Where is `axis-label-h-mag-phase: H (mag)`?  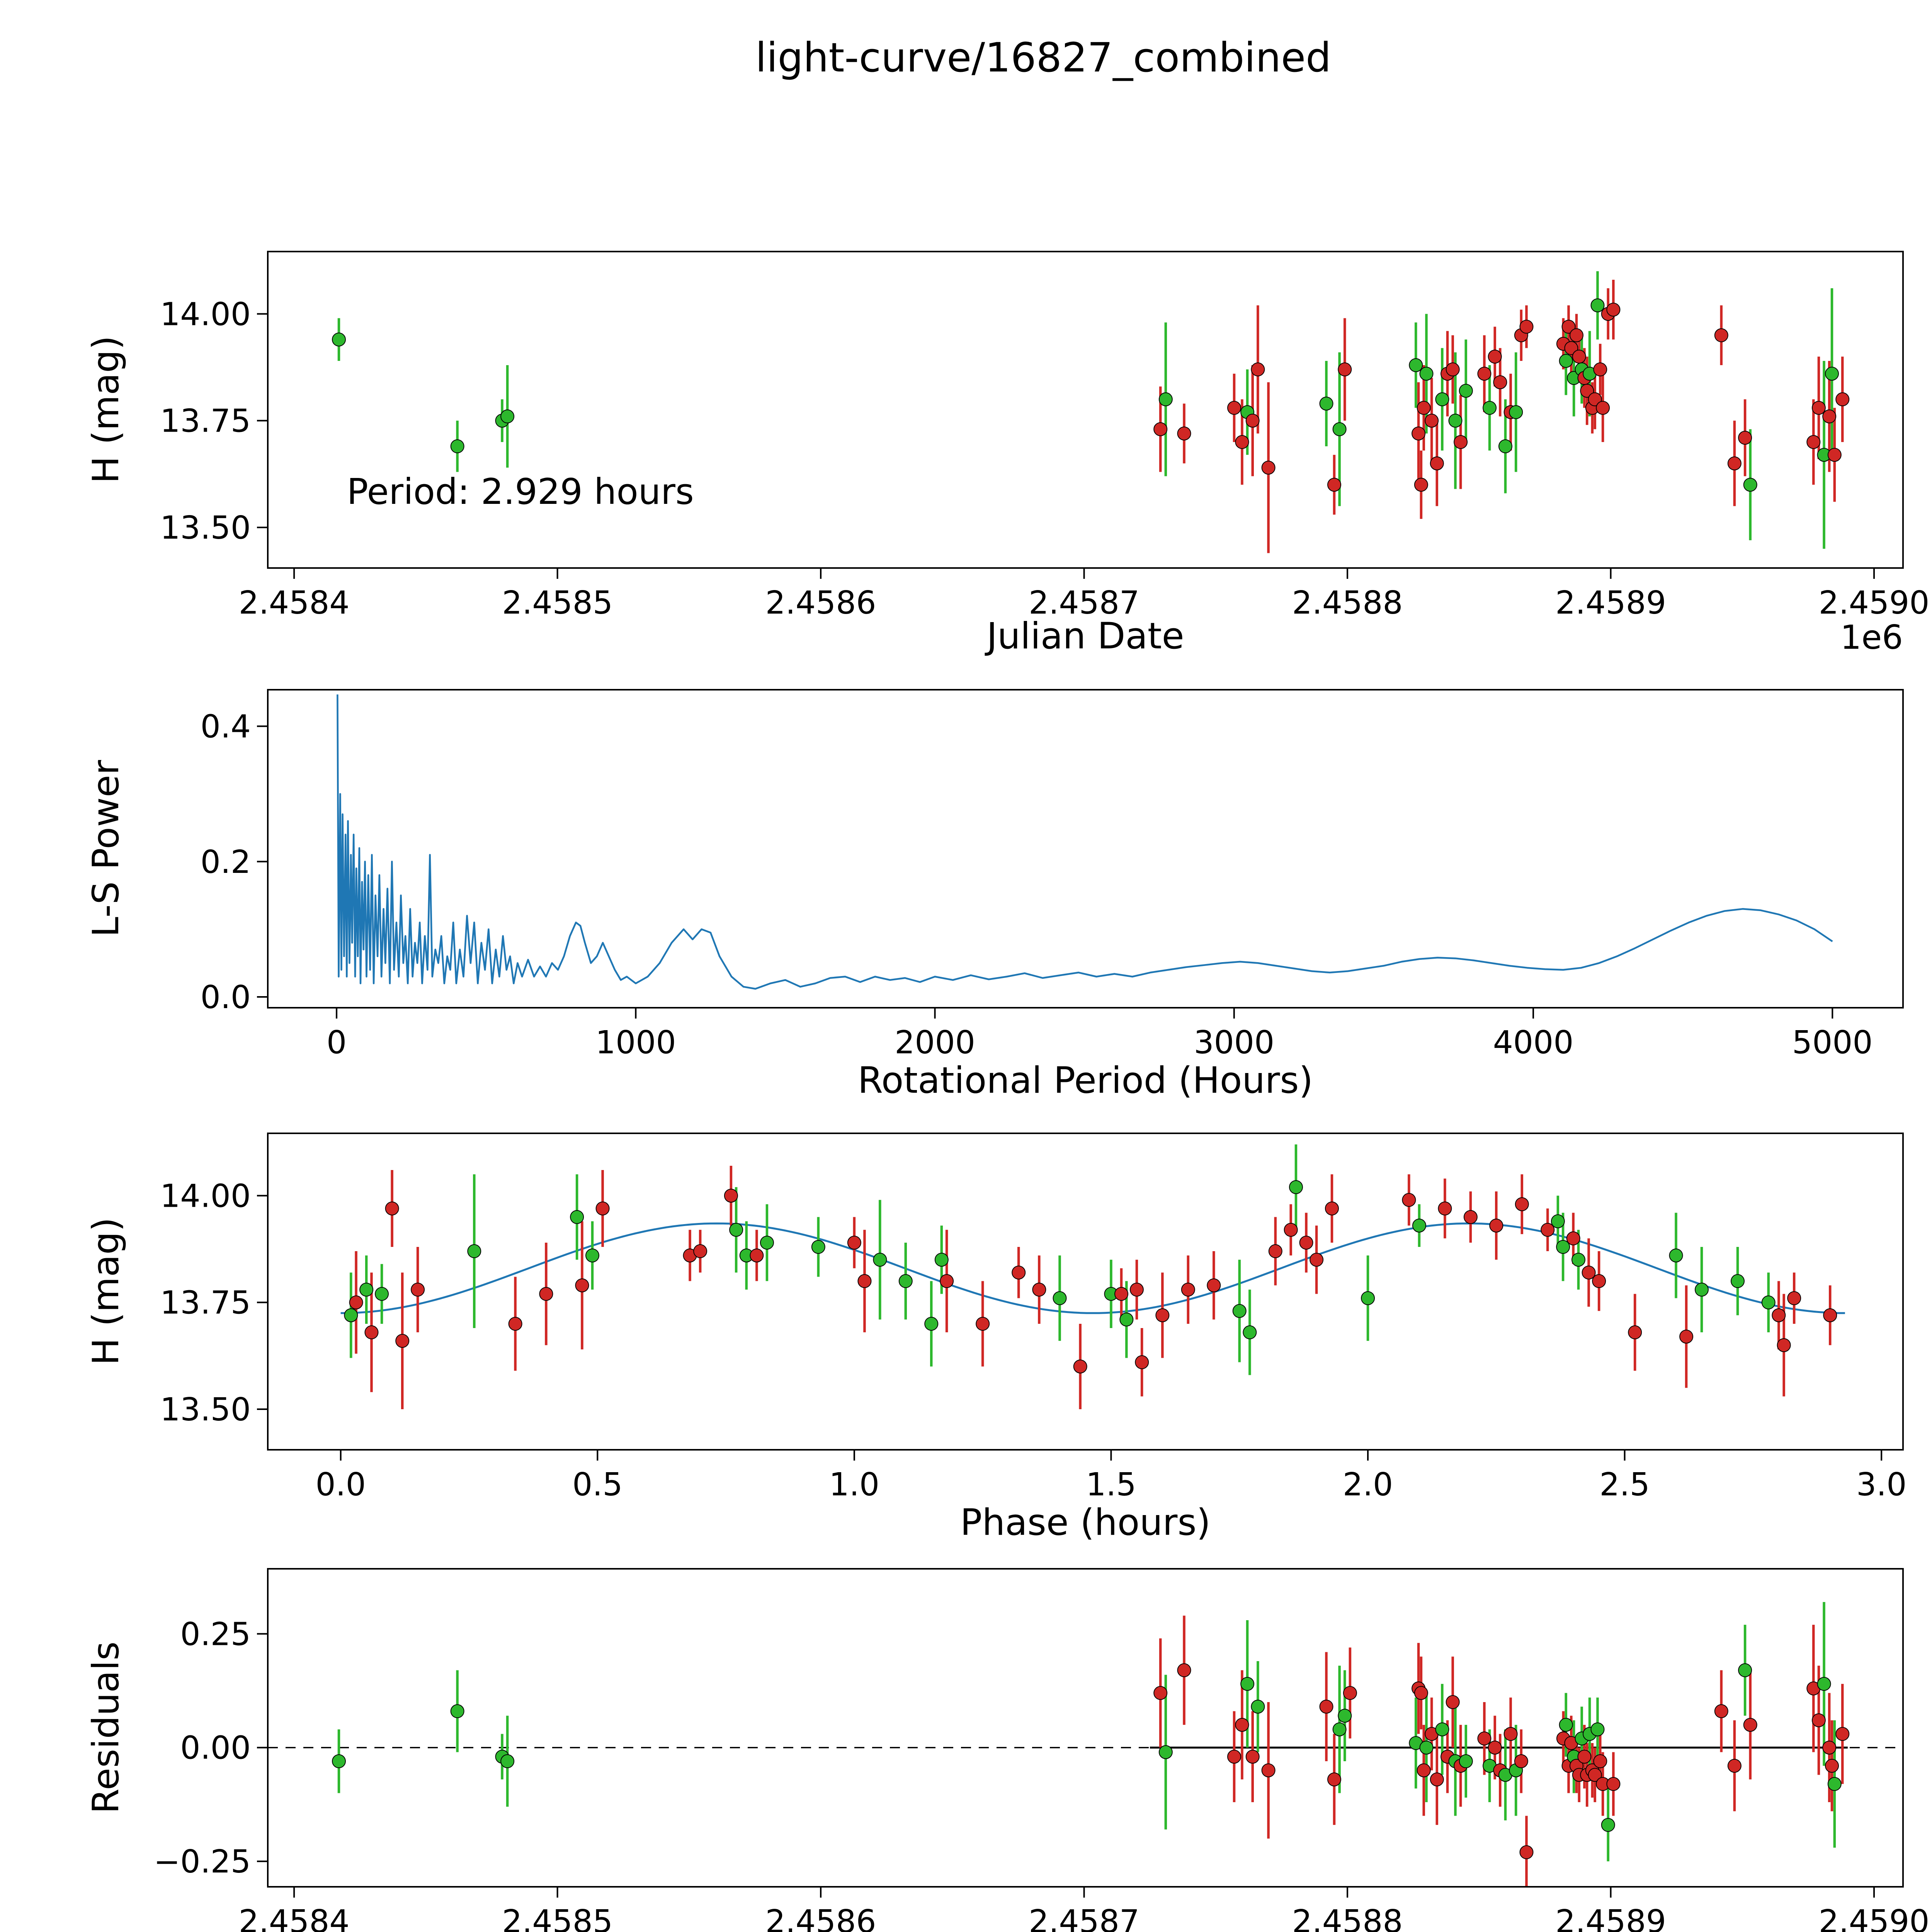
axis-label-h-mag-phase: H (mag) is located at coordinates (106, 1291).